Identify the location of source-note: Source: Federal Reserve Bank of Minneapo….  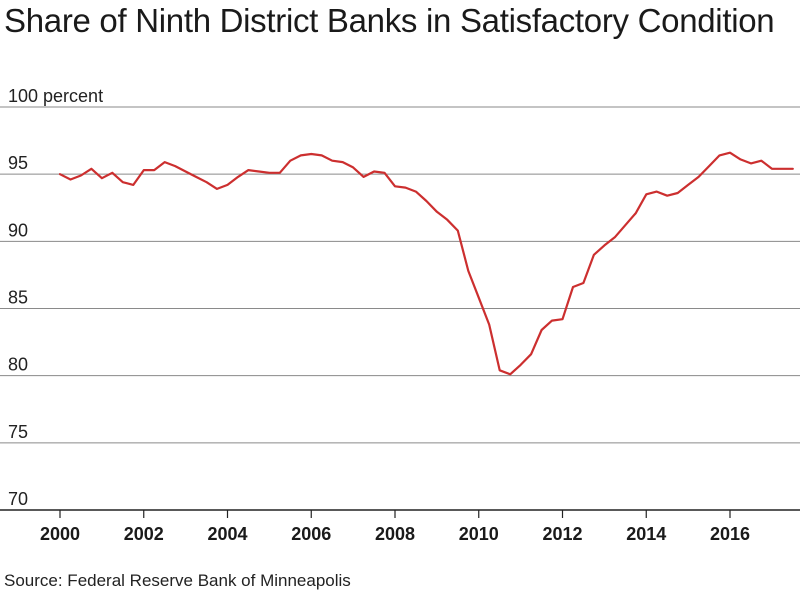
(177, 580).